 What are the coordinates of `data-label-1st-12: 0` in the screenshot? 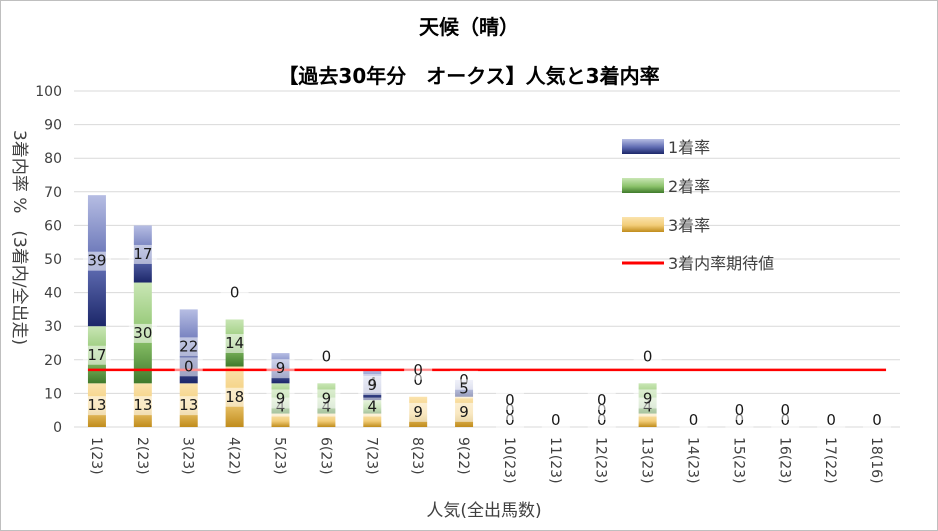 It's located at (602, 400).